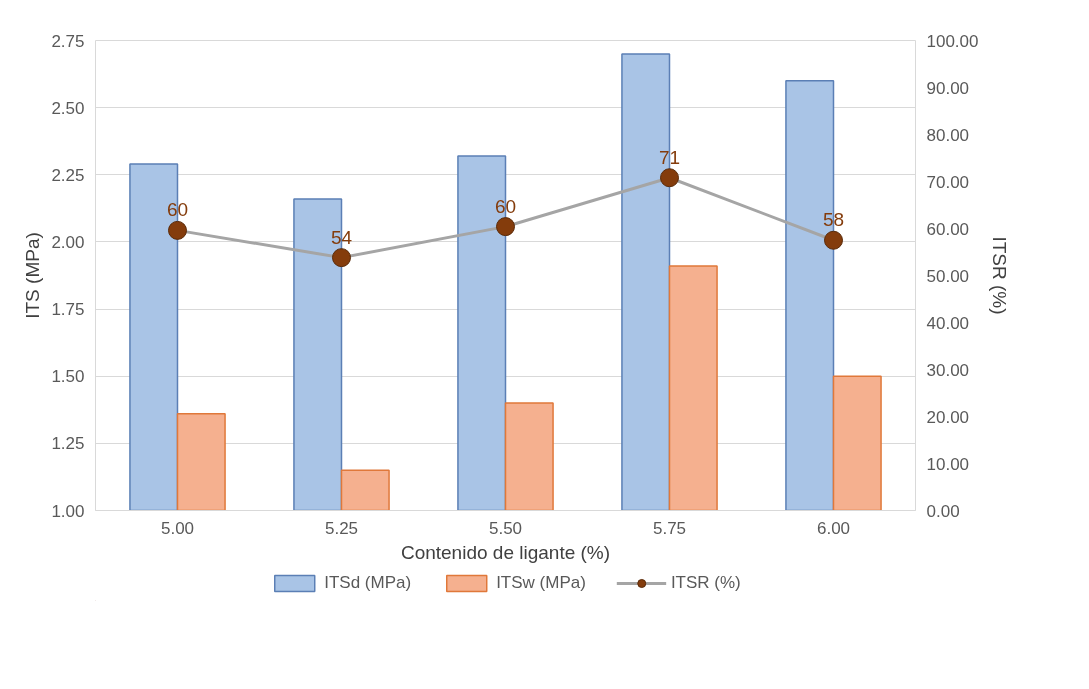 The image size is (1089, 689). Describe the element at coordinates (68, 511) in the screenshot. I see `y-tick-label: 1.00` at that location.